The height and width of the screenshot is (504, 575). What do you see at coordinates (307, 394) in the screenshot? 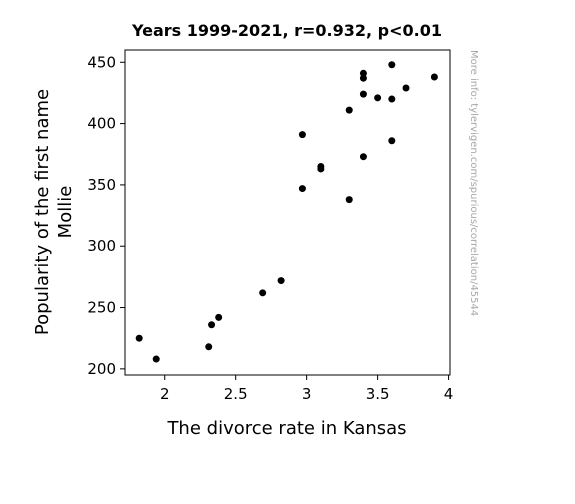
I see `x-tick-label: 3` at bounding box center [307, 394].